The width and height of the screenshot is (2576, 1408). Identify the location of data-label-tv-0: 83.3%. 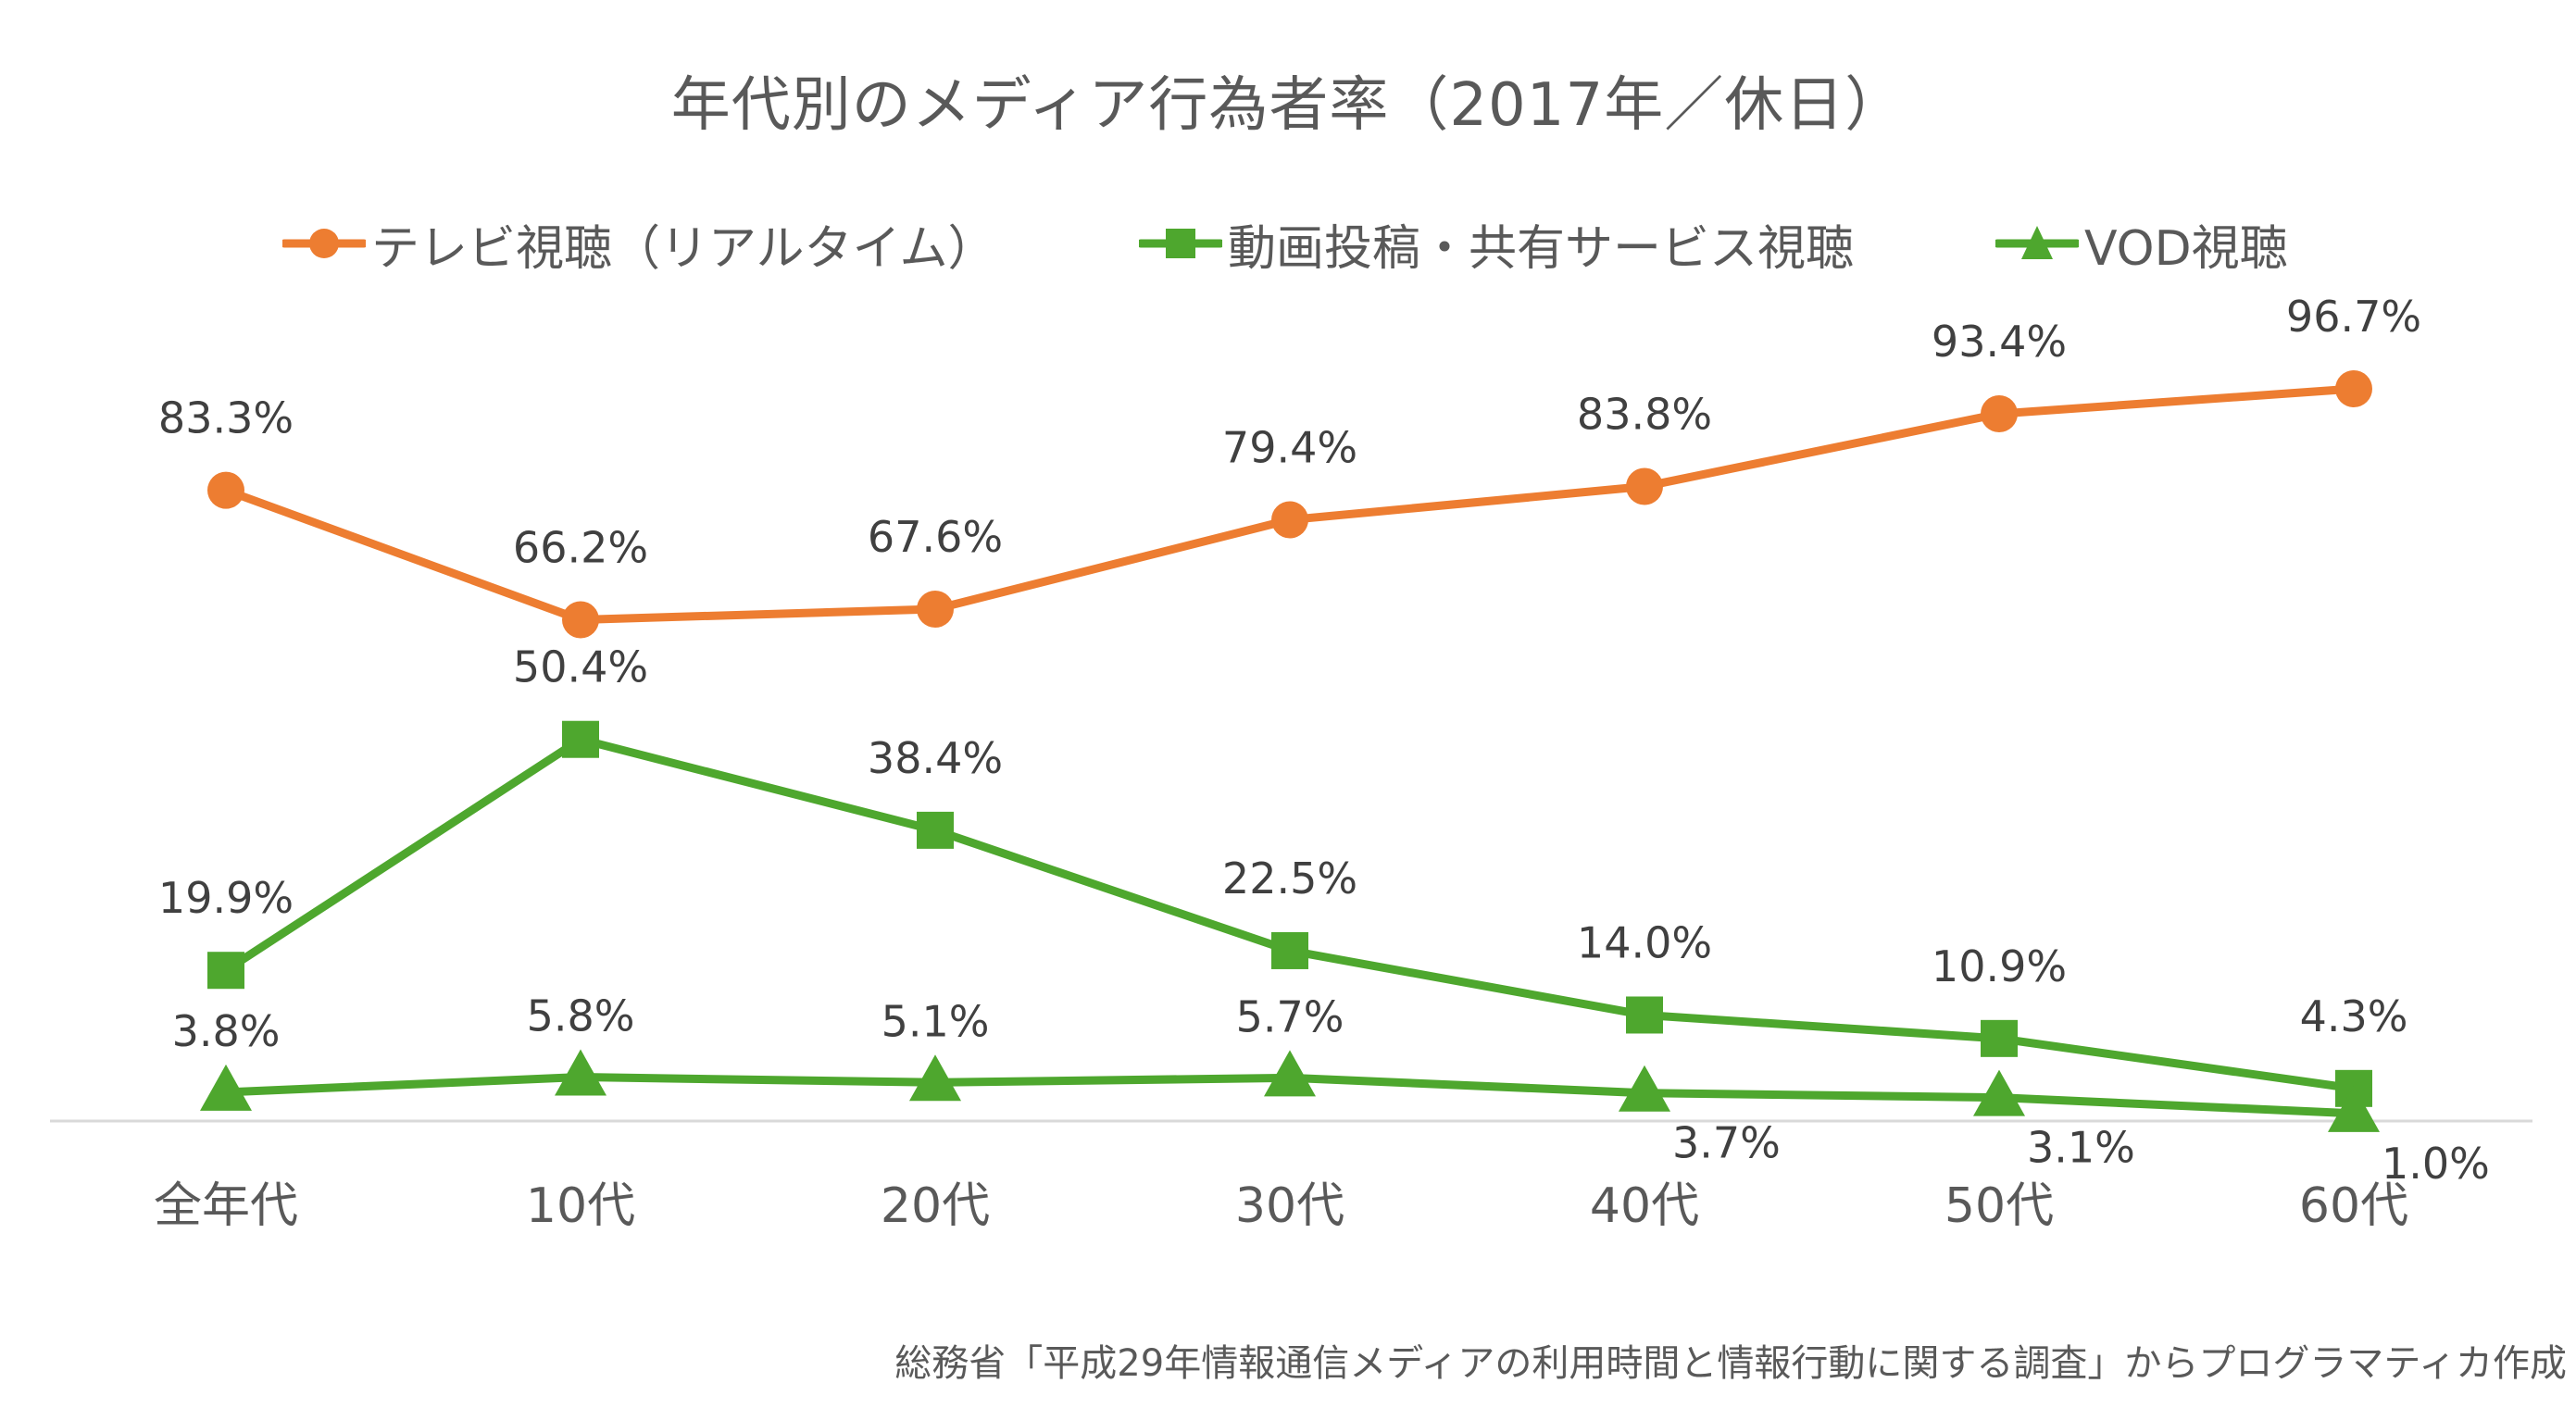
(226, 418).